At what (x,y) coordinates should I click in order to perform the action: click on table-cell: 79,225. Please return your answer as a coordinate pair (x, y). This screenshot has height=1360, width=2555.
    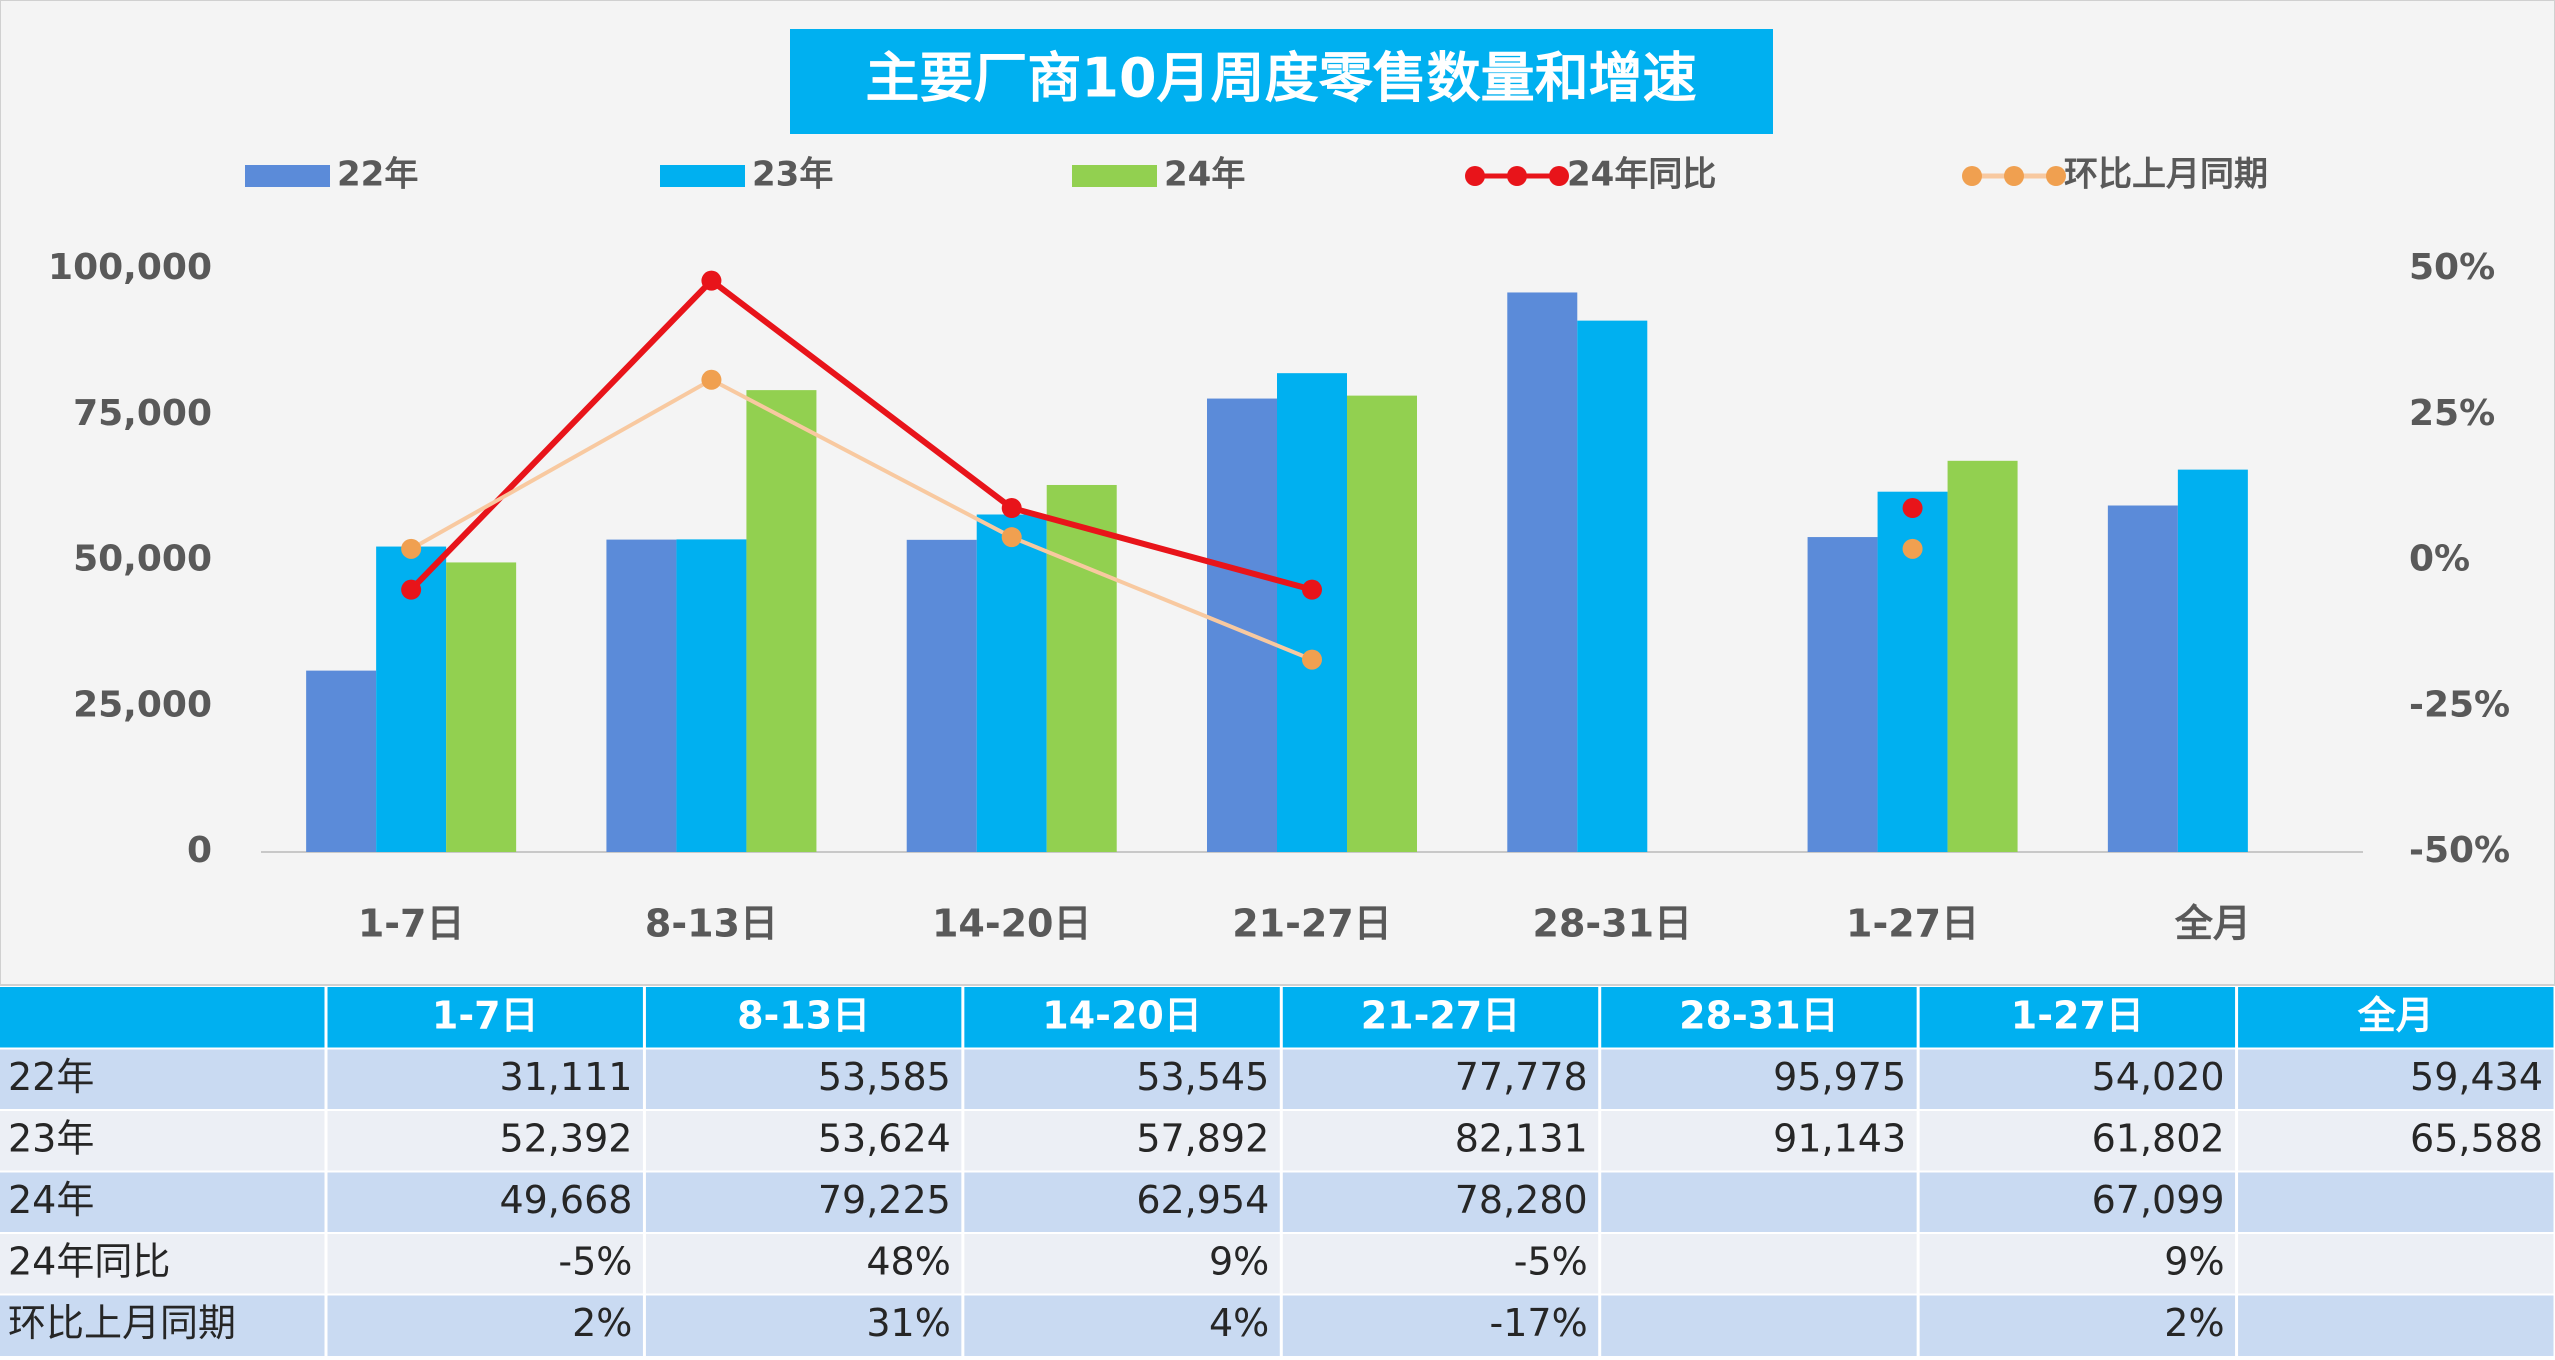
    Looking at the image, I should click on (884, 1200).